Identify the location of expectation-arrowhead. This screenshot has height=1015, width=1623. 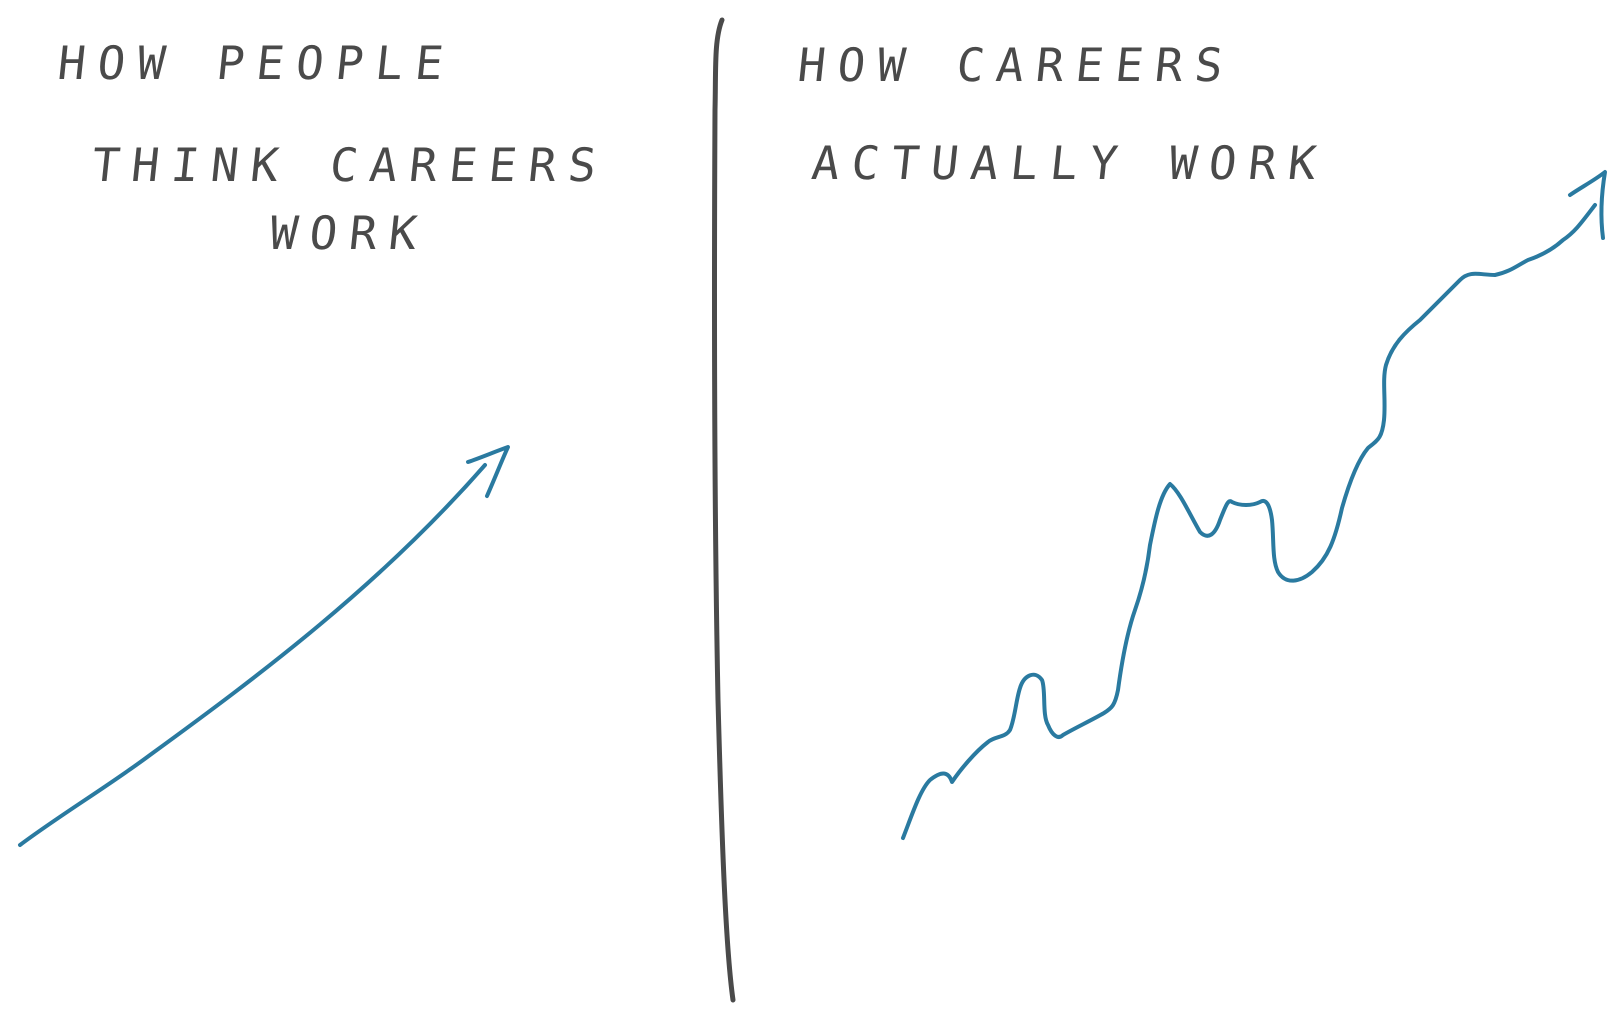
(488, 471).